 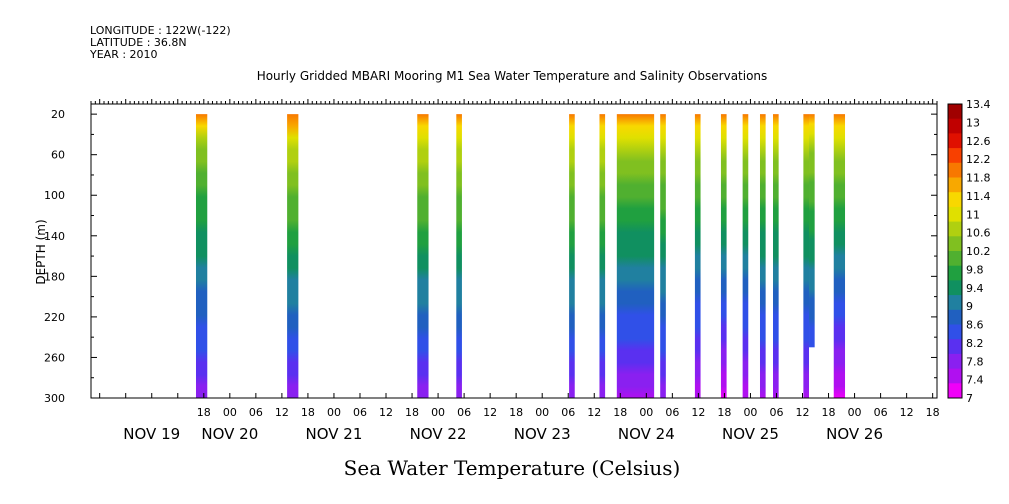 I want to click on x-date-label: NOV 23, so click(x=542, y=434).